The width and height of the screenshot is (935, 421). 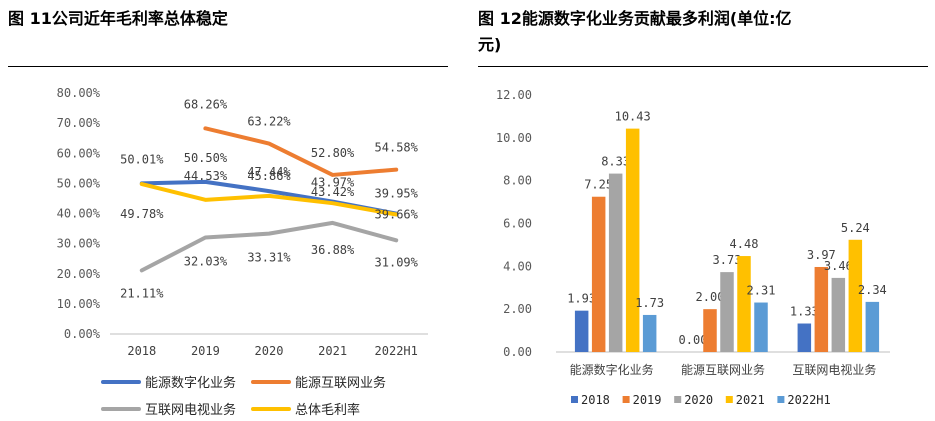 What do you see at coordinates (79, 93) in the screenshot?
I see `line-y-tick-label: 80.00%` at bounding box center [79, 93].